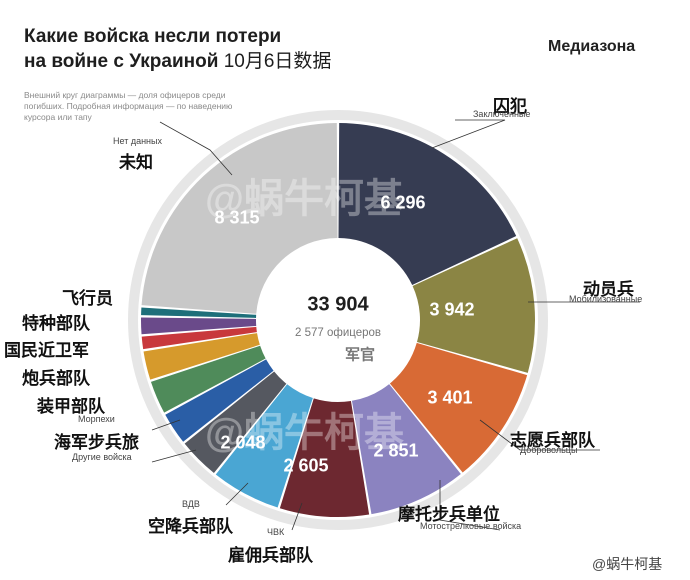 The width and height of the screenshot is (690, 580). I want to click on slice-rosgvardia, so click(199, 338).